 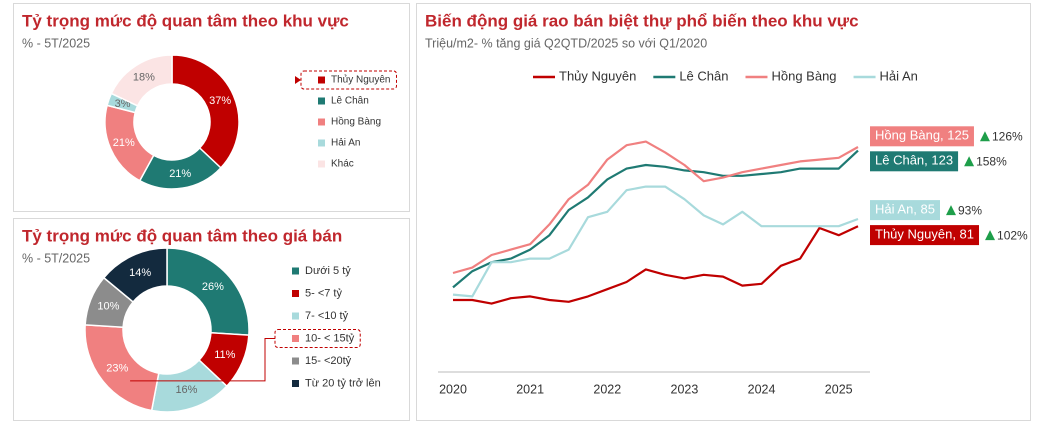 What do you see at coordinates (186, 390) in the screenshot?
I see `slice-label: 16%` at bounding box center [186, 390].